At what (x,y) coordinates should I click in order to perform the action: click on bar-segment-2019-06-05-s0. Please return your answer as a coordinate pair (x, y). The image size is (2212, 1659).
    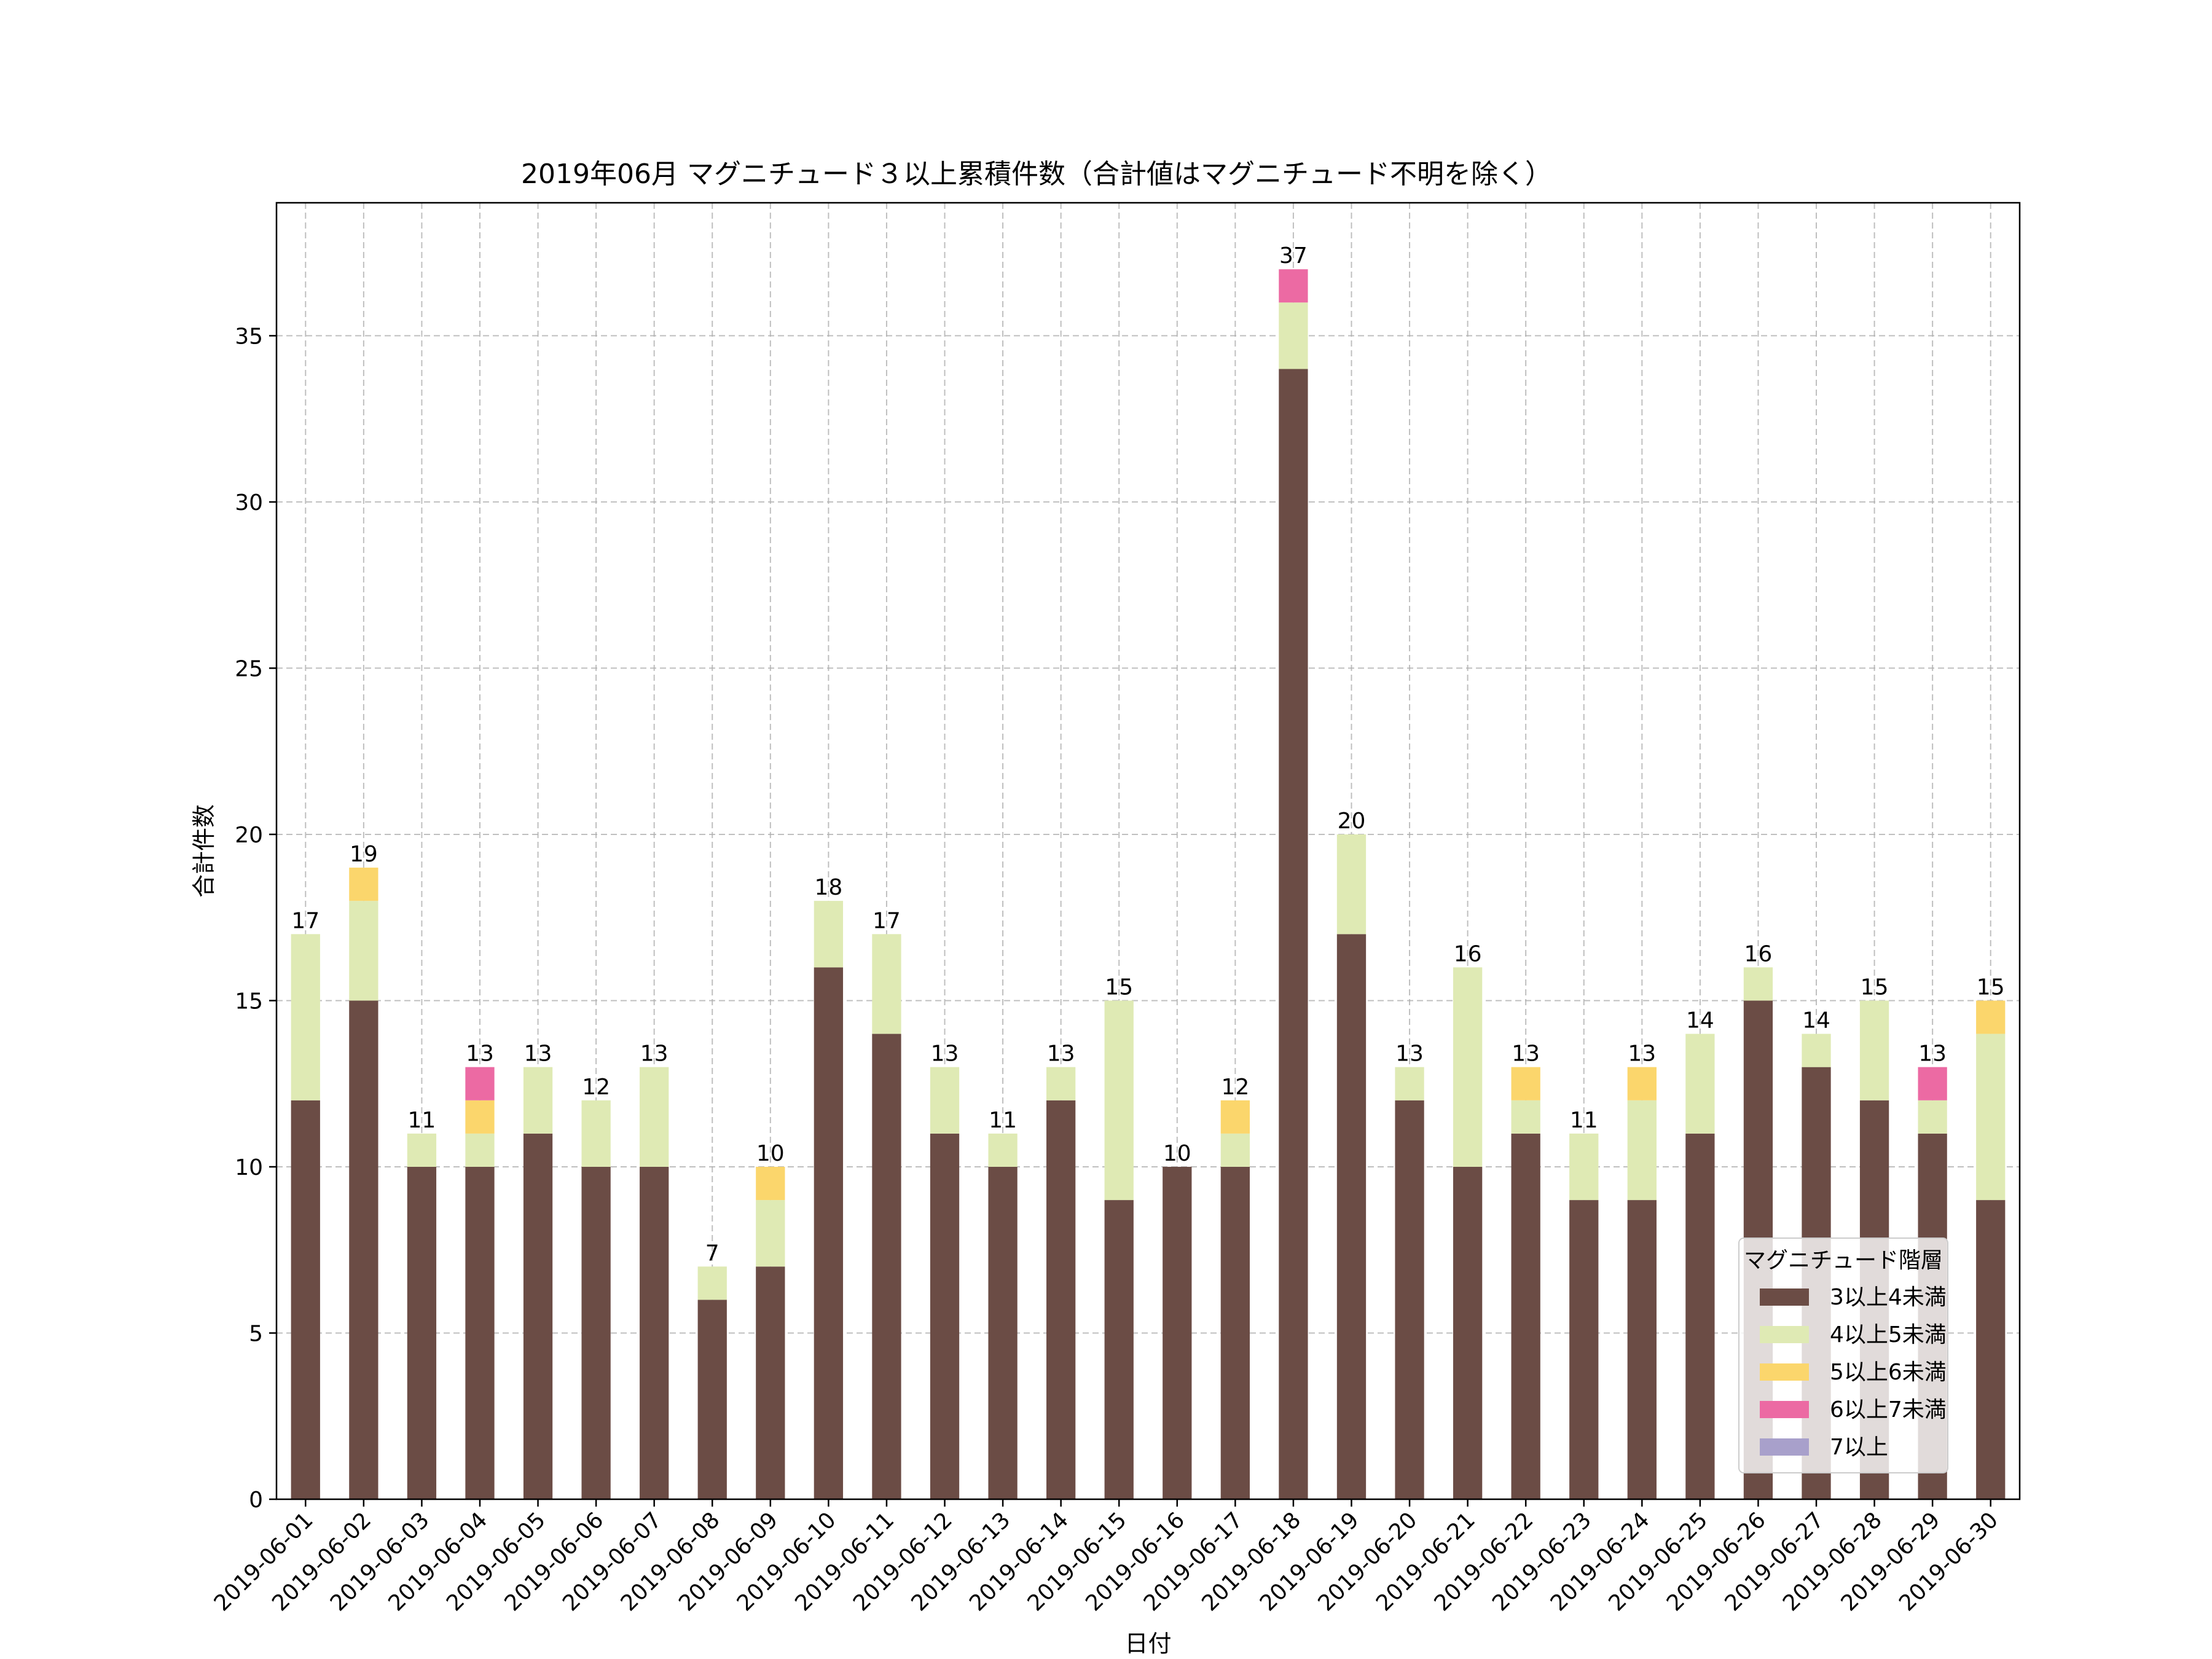
    Looking at the image, I should click on (538, 1316).